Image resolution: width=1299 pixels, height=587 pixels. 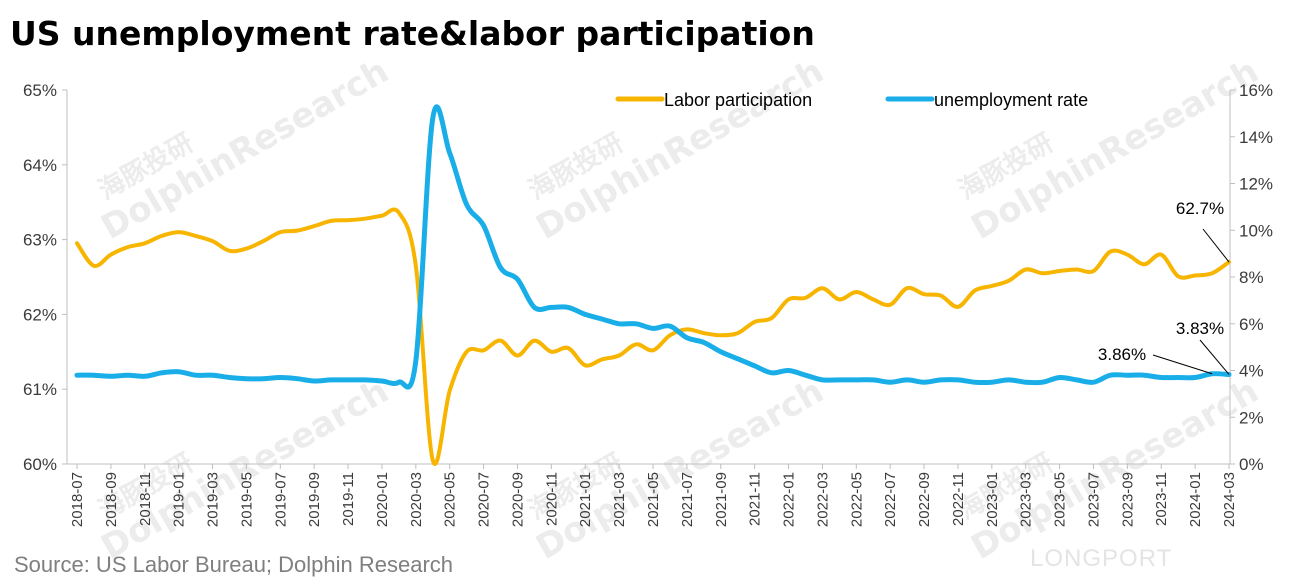 I want to click on x-tick-label: 2019-05, so click(x=246, y=499).